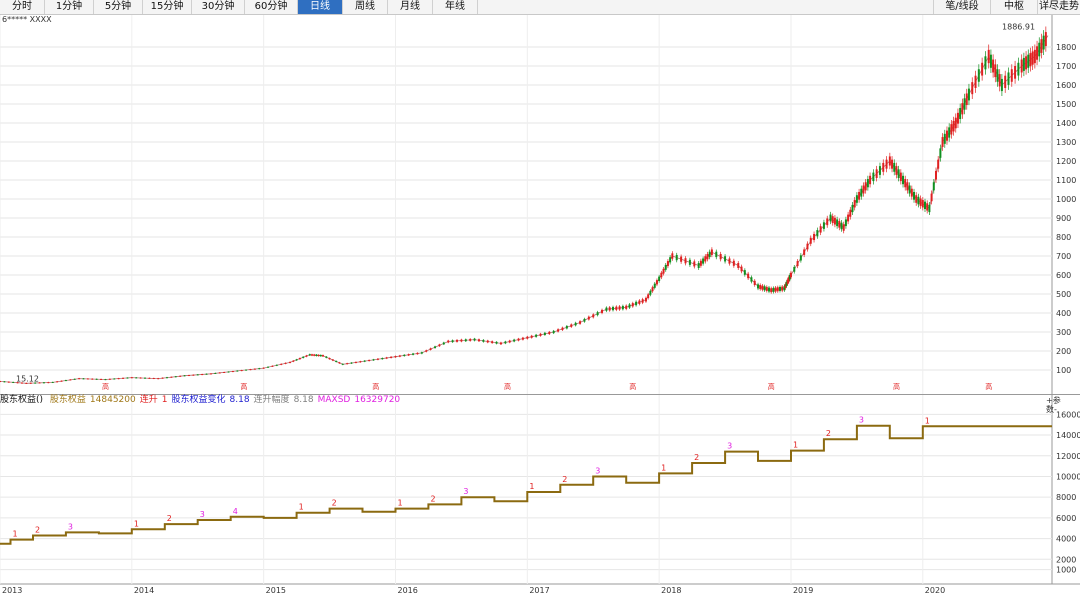 This screenshot has height=596, width=1080. I want to click on param-toggle-button: +参数-, so click(1053, 405).